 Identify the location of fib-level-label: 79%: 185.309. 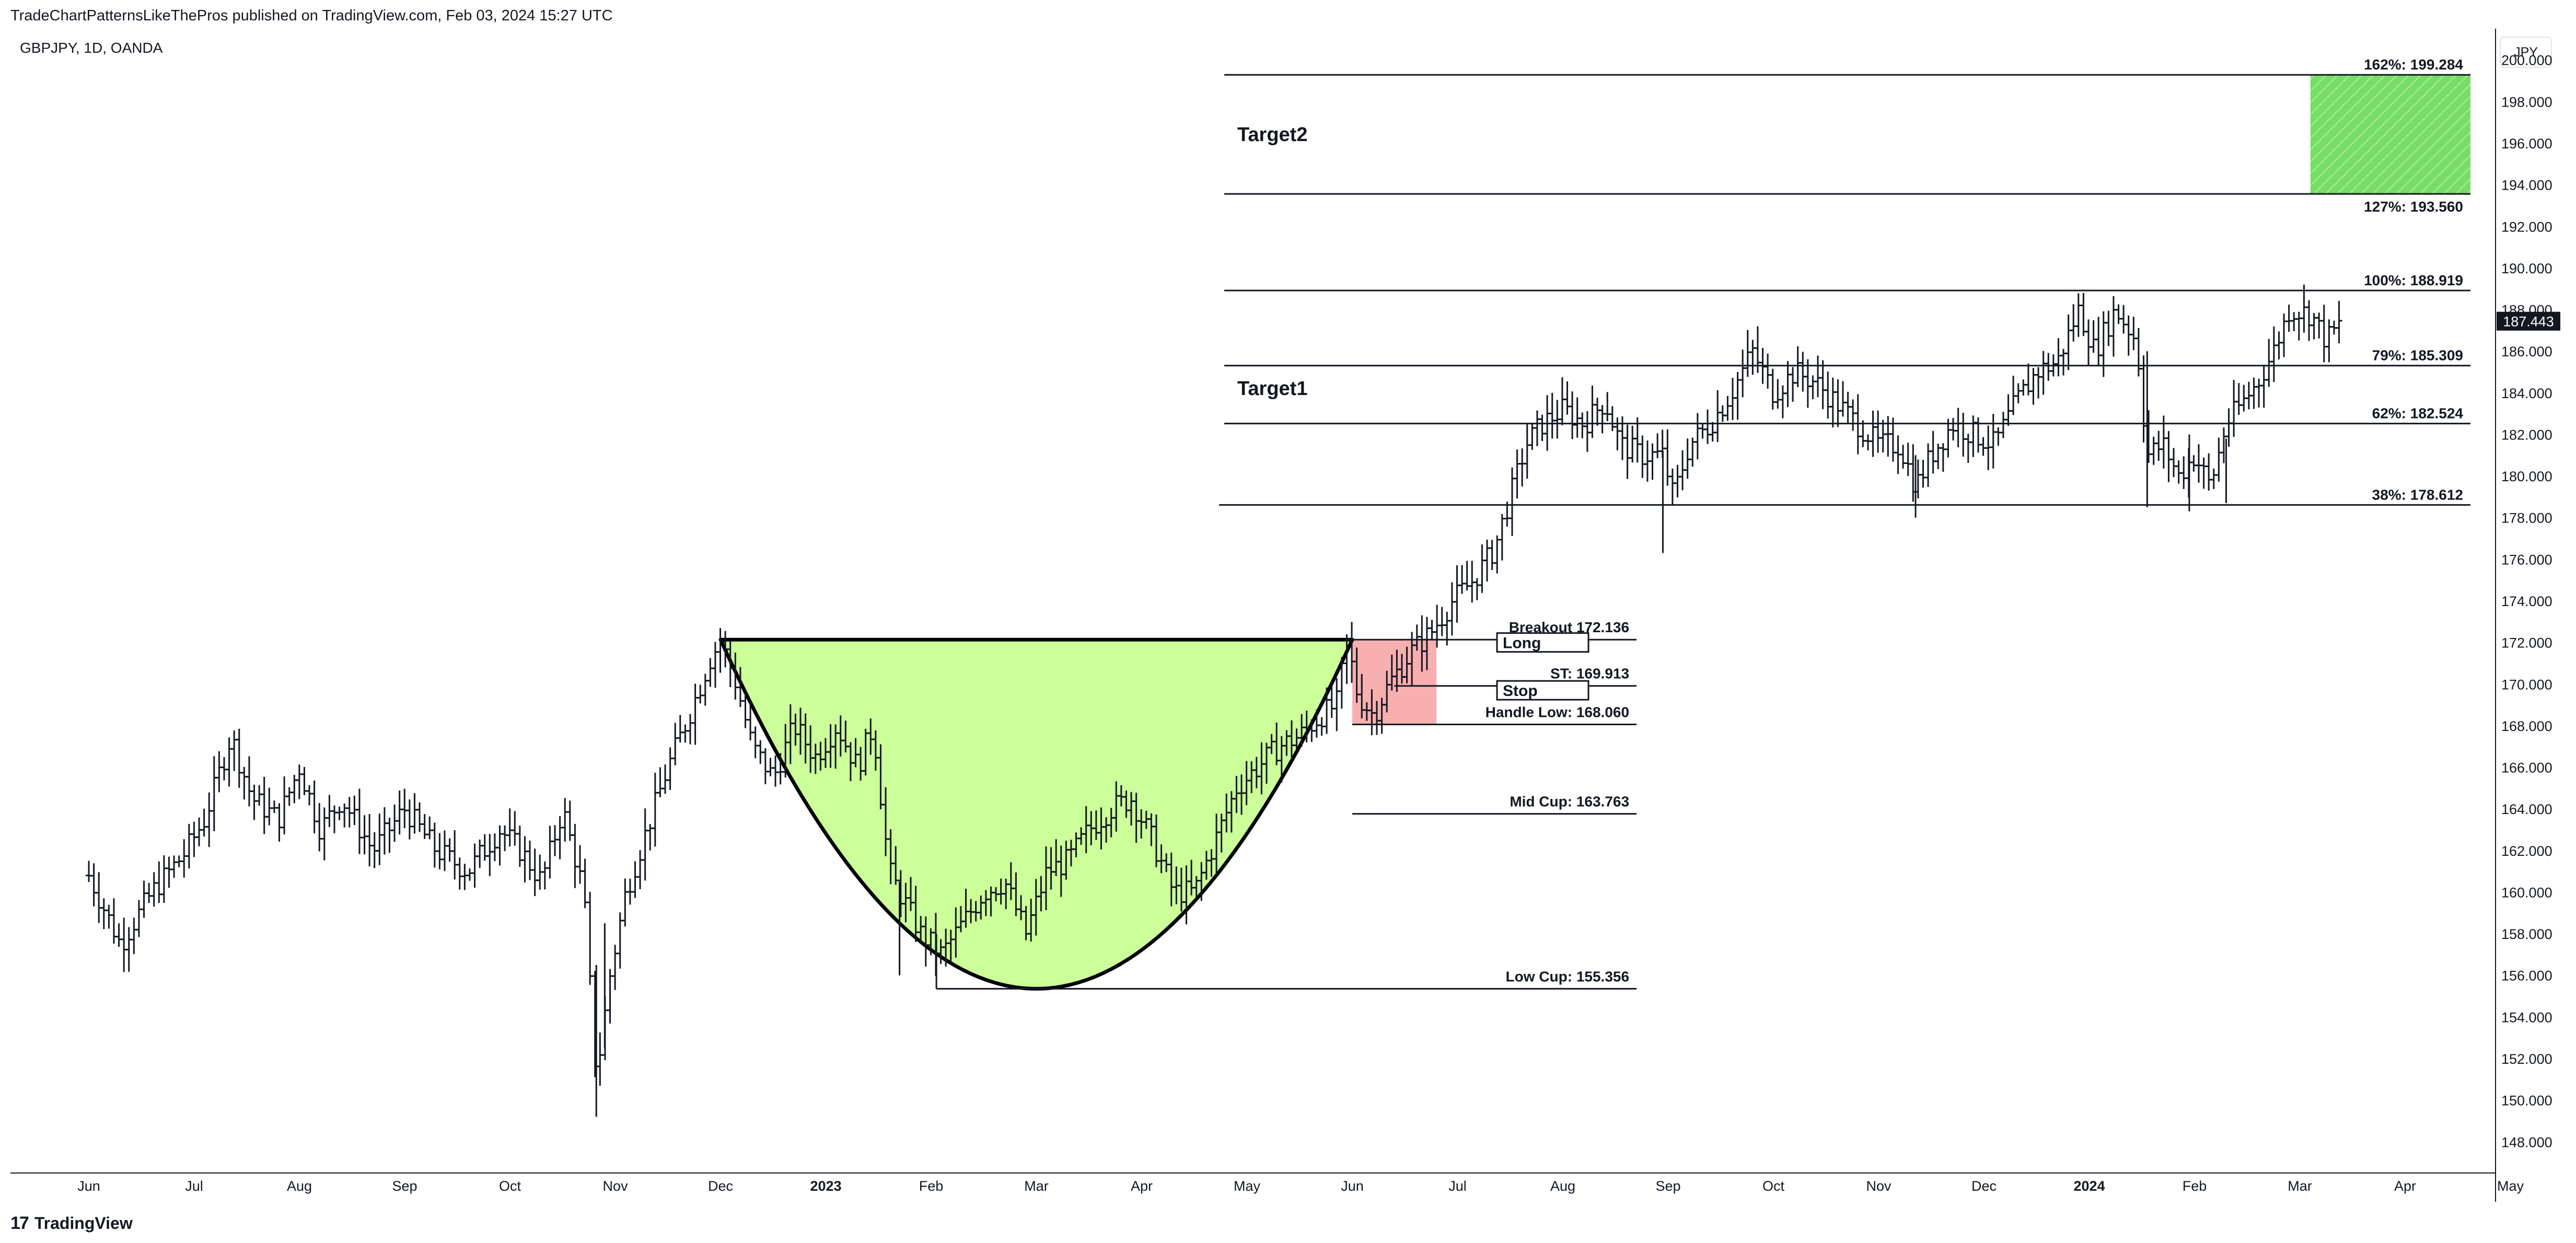
(2418, 356).